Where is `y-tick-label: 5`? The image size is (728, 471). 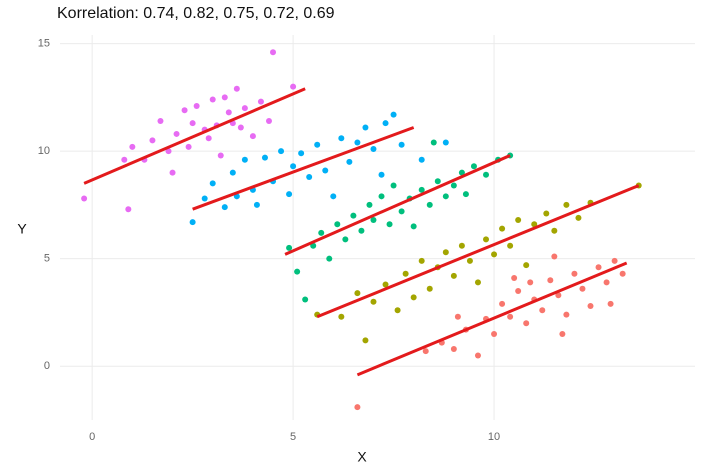 y-tick-label: 5 is located at coordinates (47, 259).